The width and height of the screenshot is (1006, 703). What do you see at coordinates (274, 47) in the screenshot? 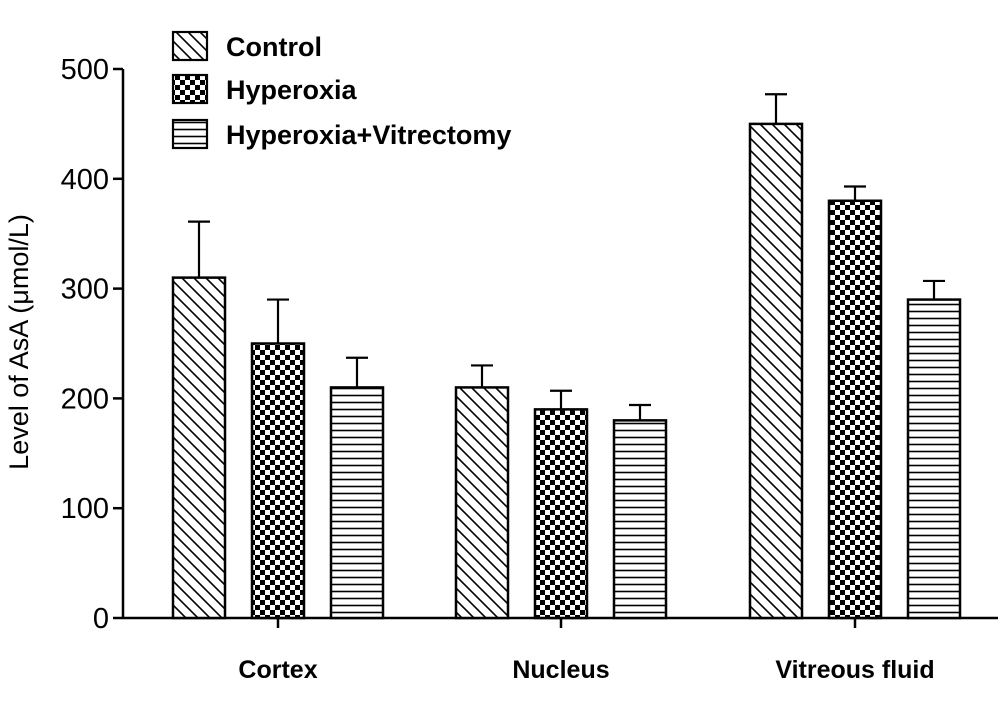
I see `legend-label: Control` at bounding box center [274, 47].